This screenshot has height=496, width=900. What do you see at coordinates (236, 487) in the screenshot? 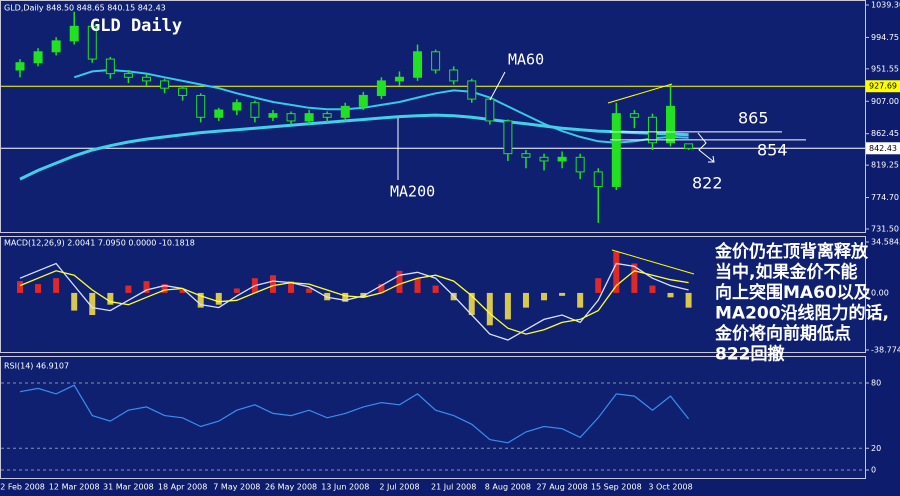
I see `x-tick-label: 7 May 2008` at bounding box center [236, 487].